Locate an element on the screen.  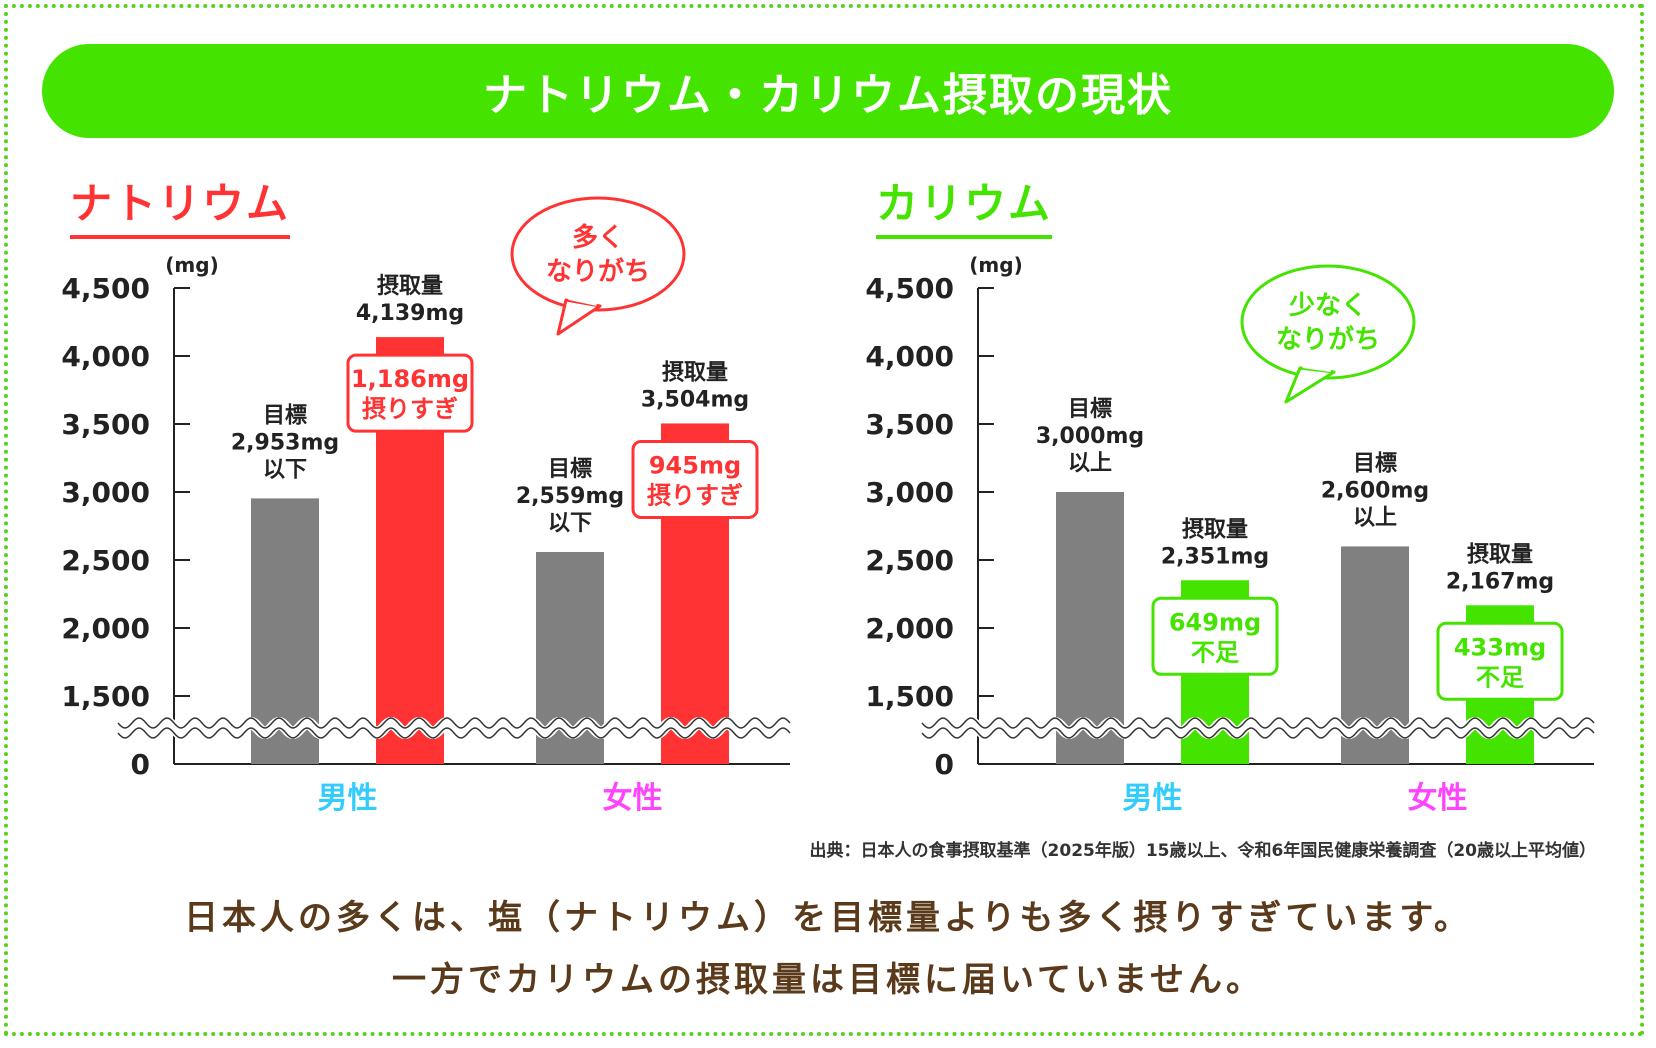
target-label: 2,953mg is located at coordinates (285, 442).